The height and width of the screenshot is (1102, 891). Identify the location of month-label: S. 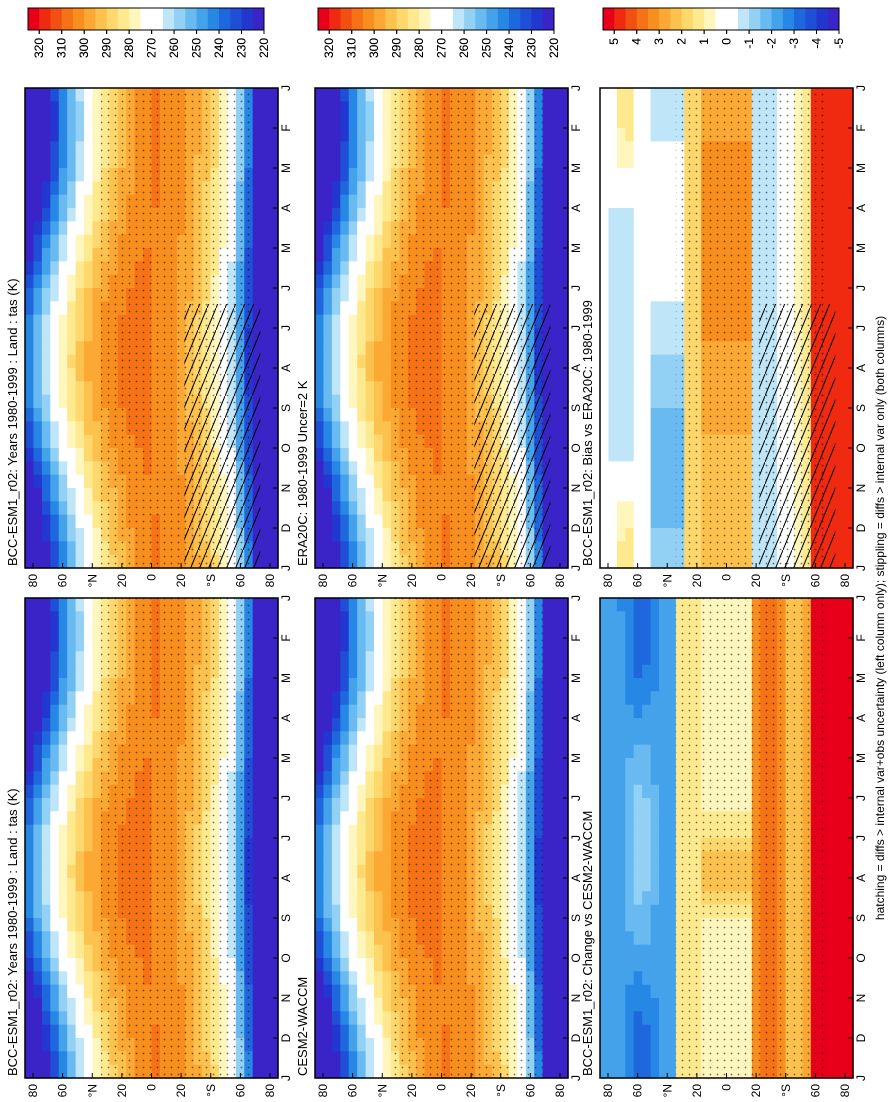
(286, 408).